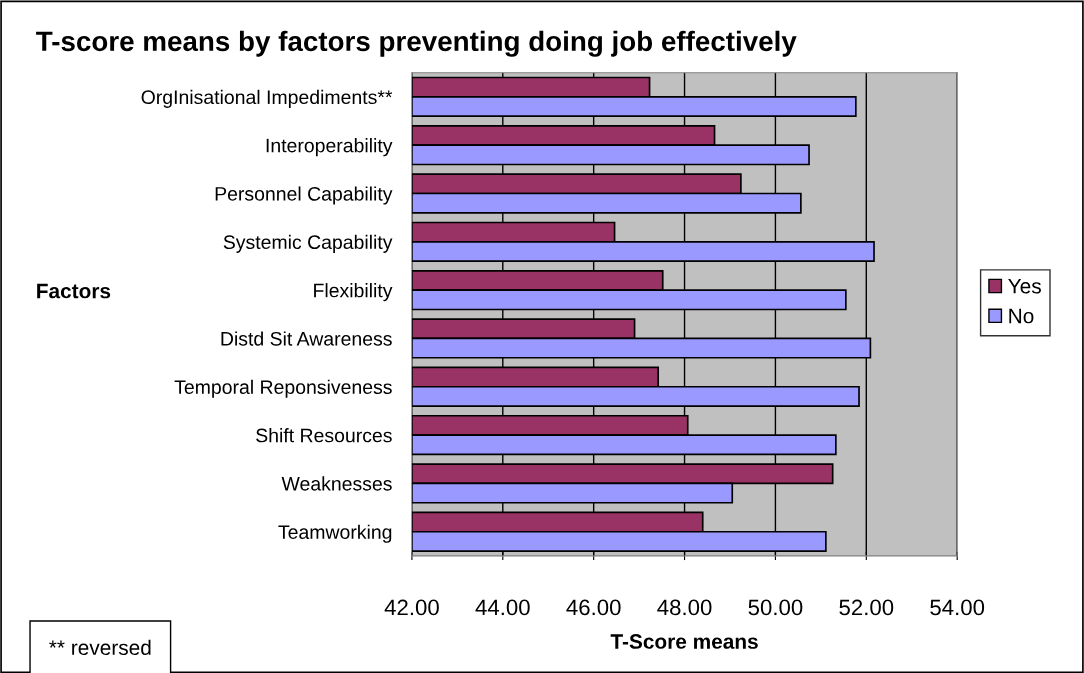  What do you see at coordinates (775, 607) in the screenshot?
I see `x-tick-label: 50.00` at bounding box center [775, 607].